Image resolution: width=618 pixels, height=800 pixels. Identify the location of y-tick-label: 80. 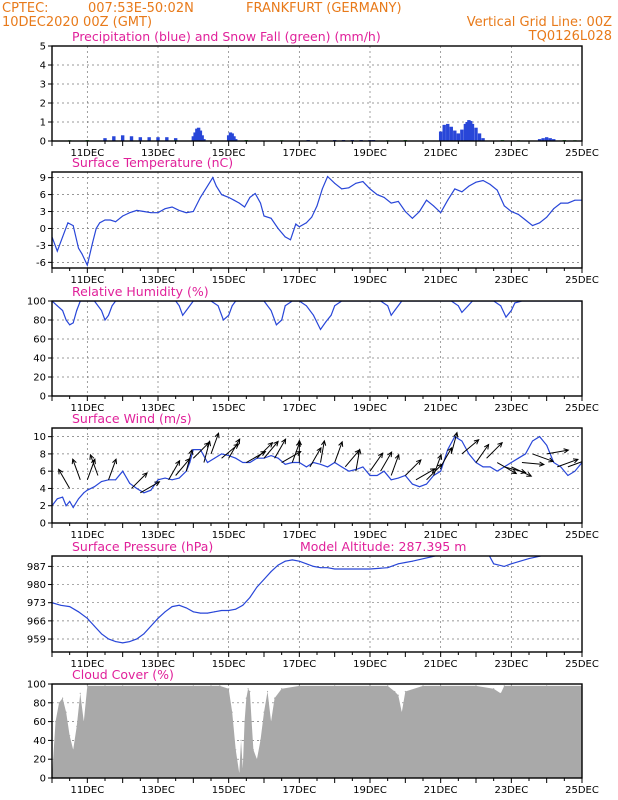
(39, 703).